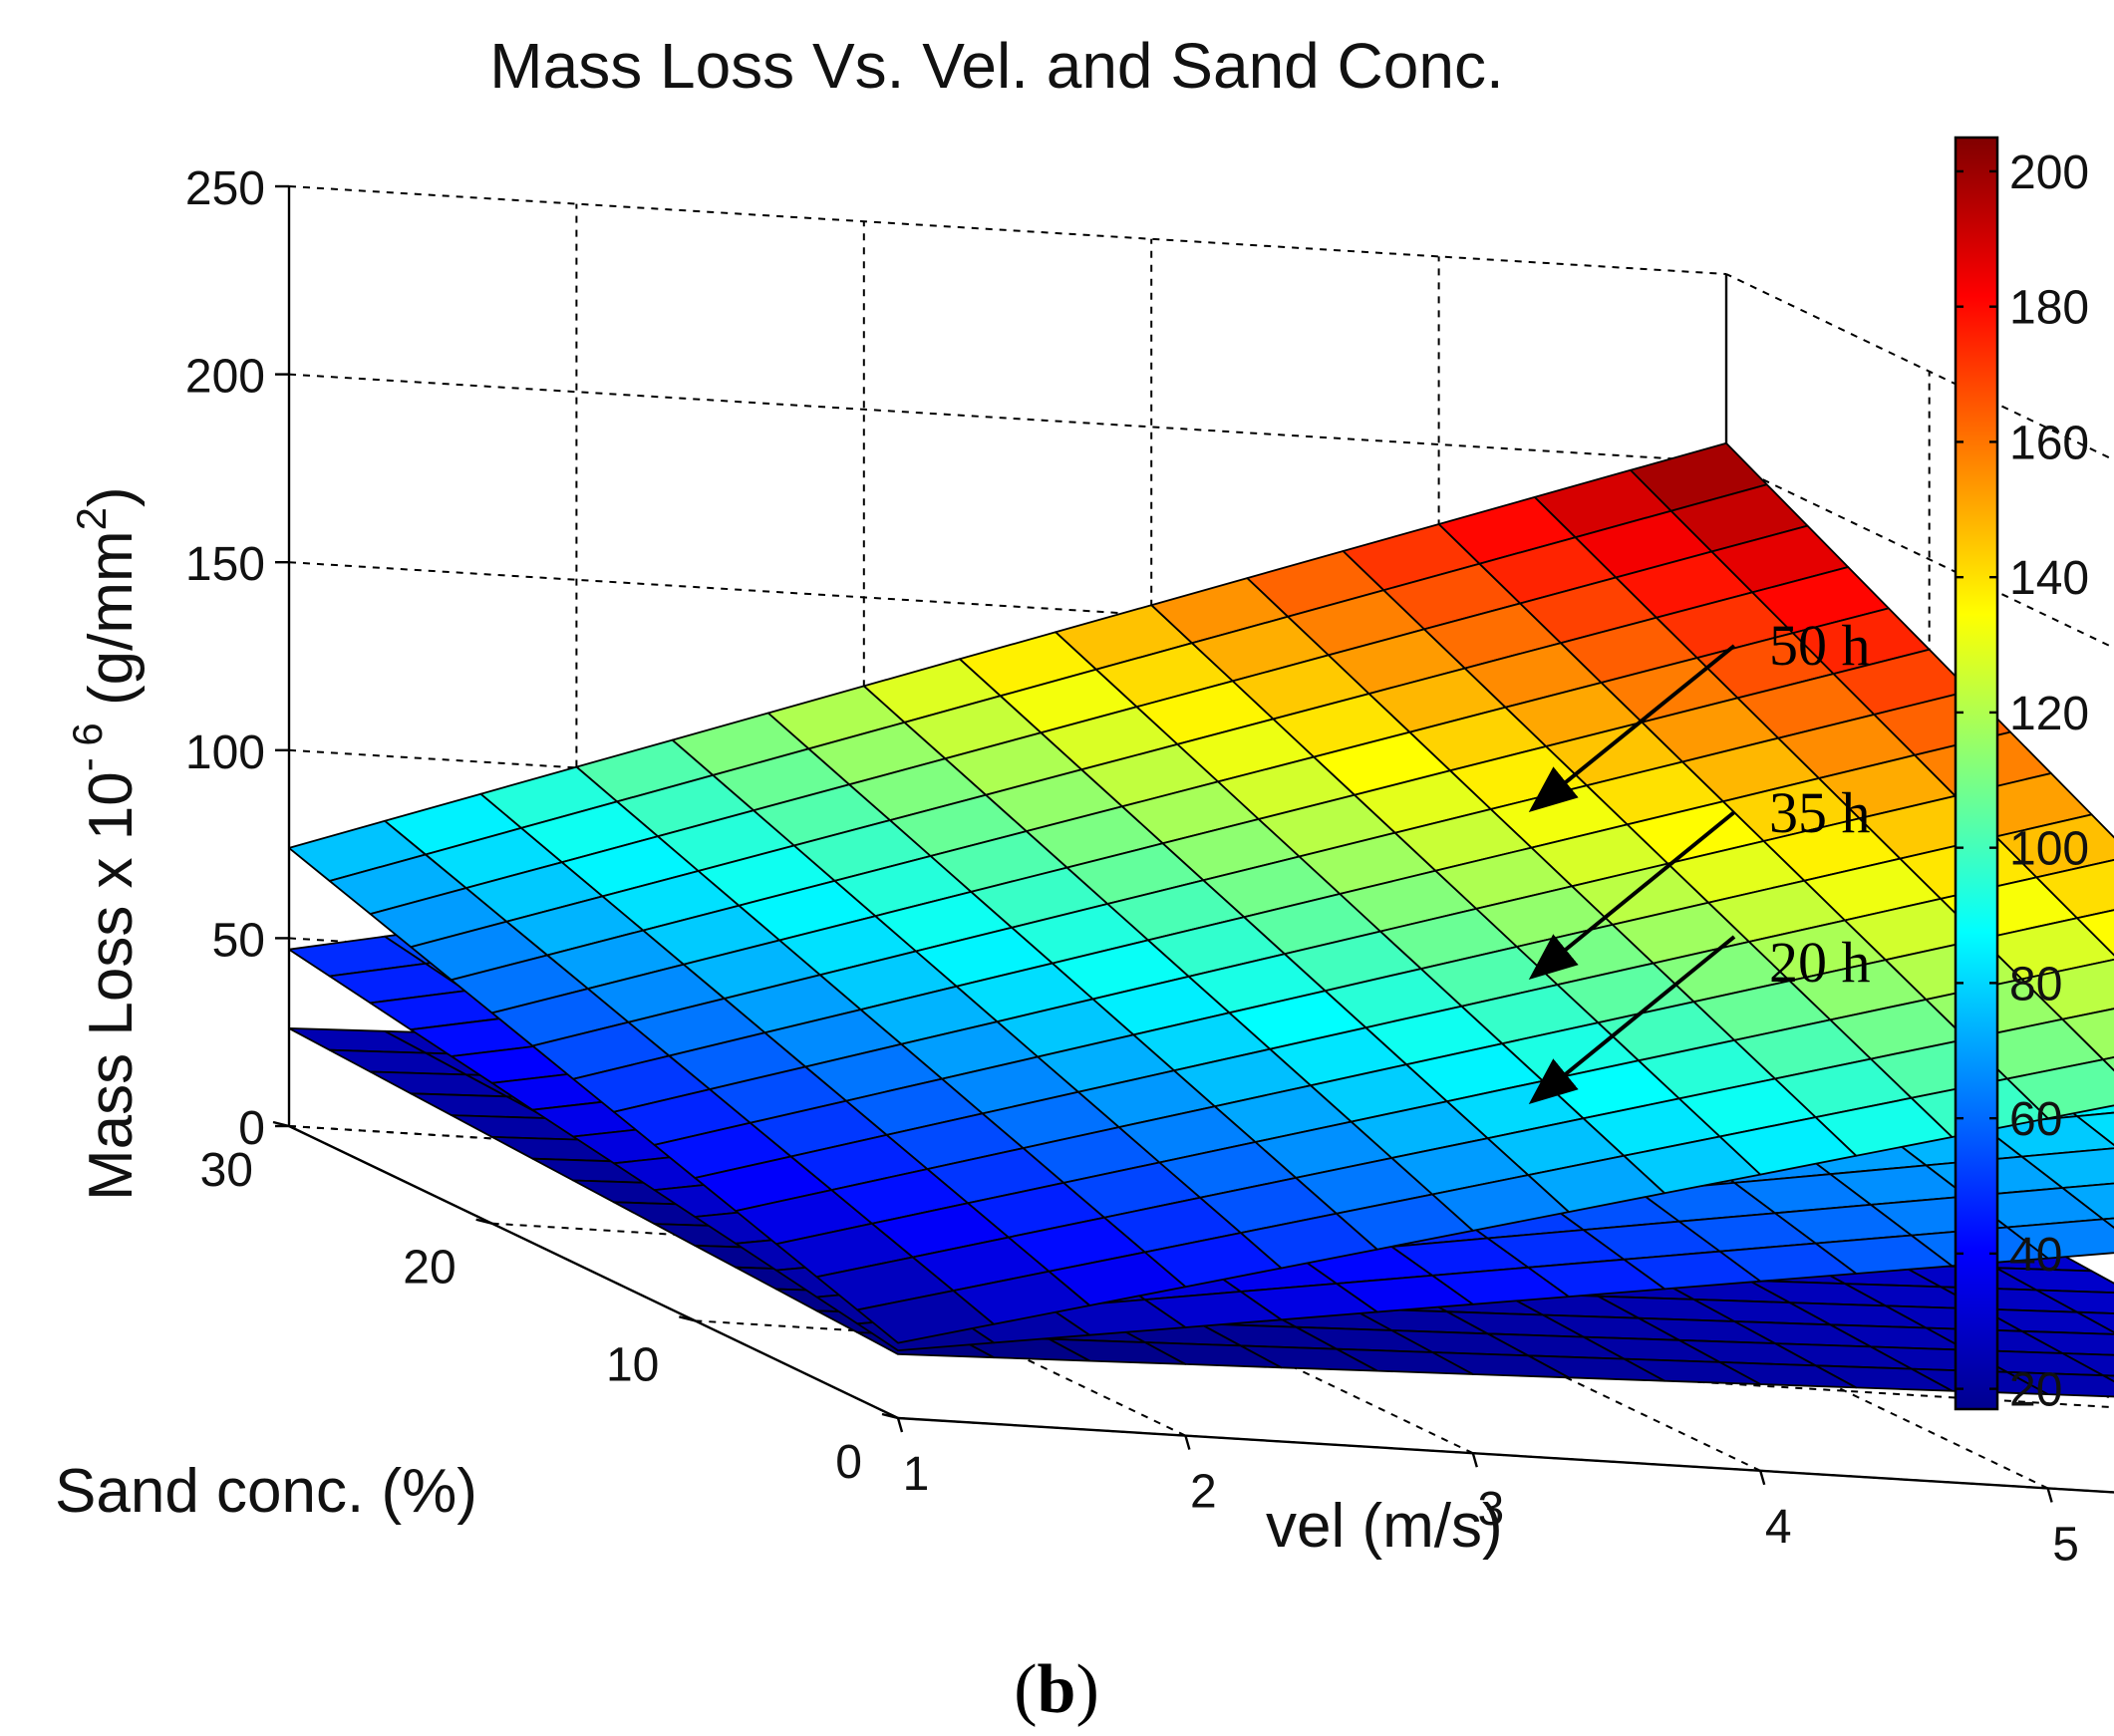  What do you see at coordinates (1632, 728) in the screenshot?
I see `arrow-50h` at bounding box center [1632, 728].